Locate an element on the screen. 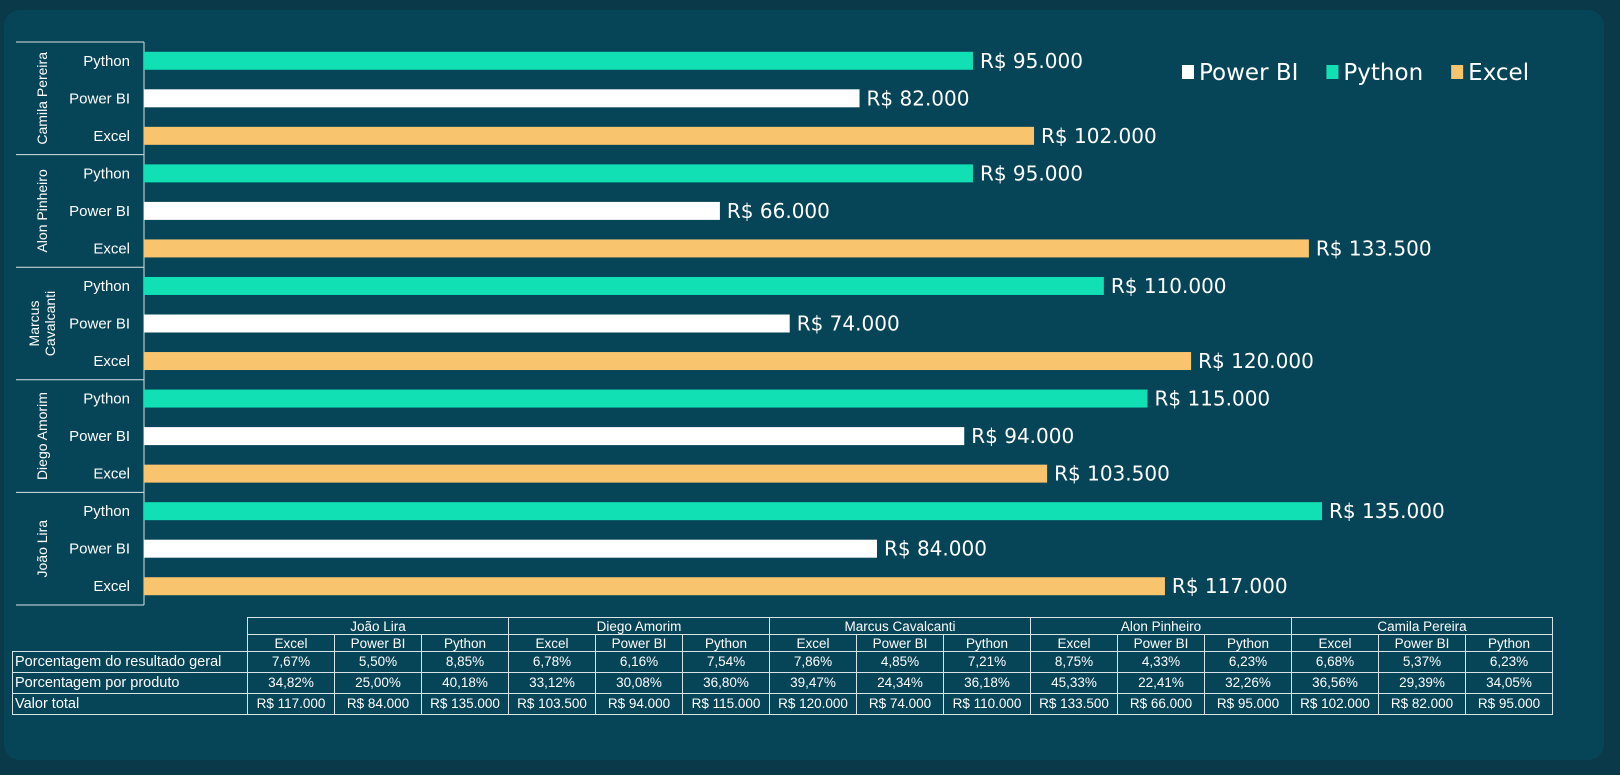 The width and height of the screenshot is (1620, 775). value-label: R$ 135.000 is located at coordinates (1387, 511).